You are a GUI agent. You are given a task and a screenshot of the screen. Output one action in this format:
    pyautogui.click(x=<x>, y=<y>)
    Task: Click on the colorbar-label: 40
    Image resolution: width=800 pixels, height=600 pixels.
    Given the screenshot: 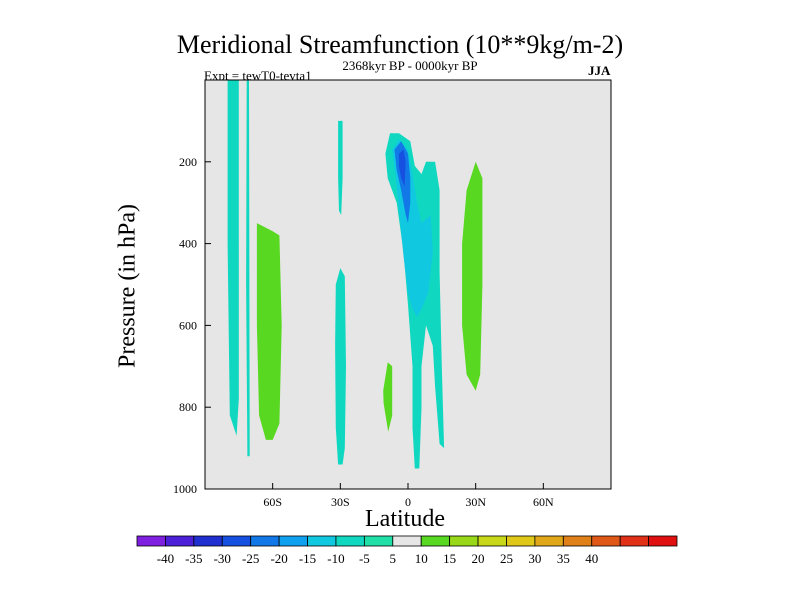 What is the action you would take?
    pyautogui.click(x=591, y=558)
    